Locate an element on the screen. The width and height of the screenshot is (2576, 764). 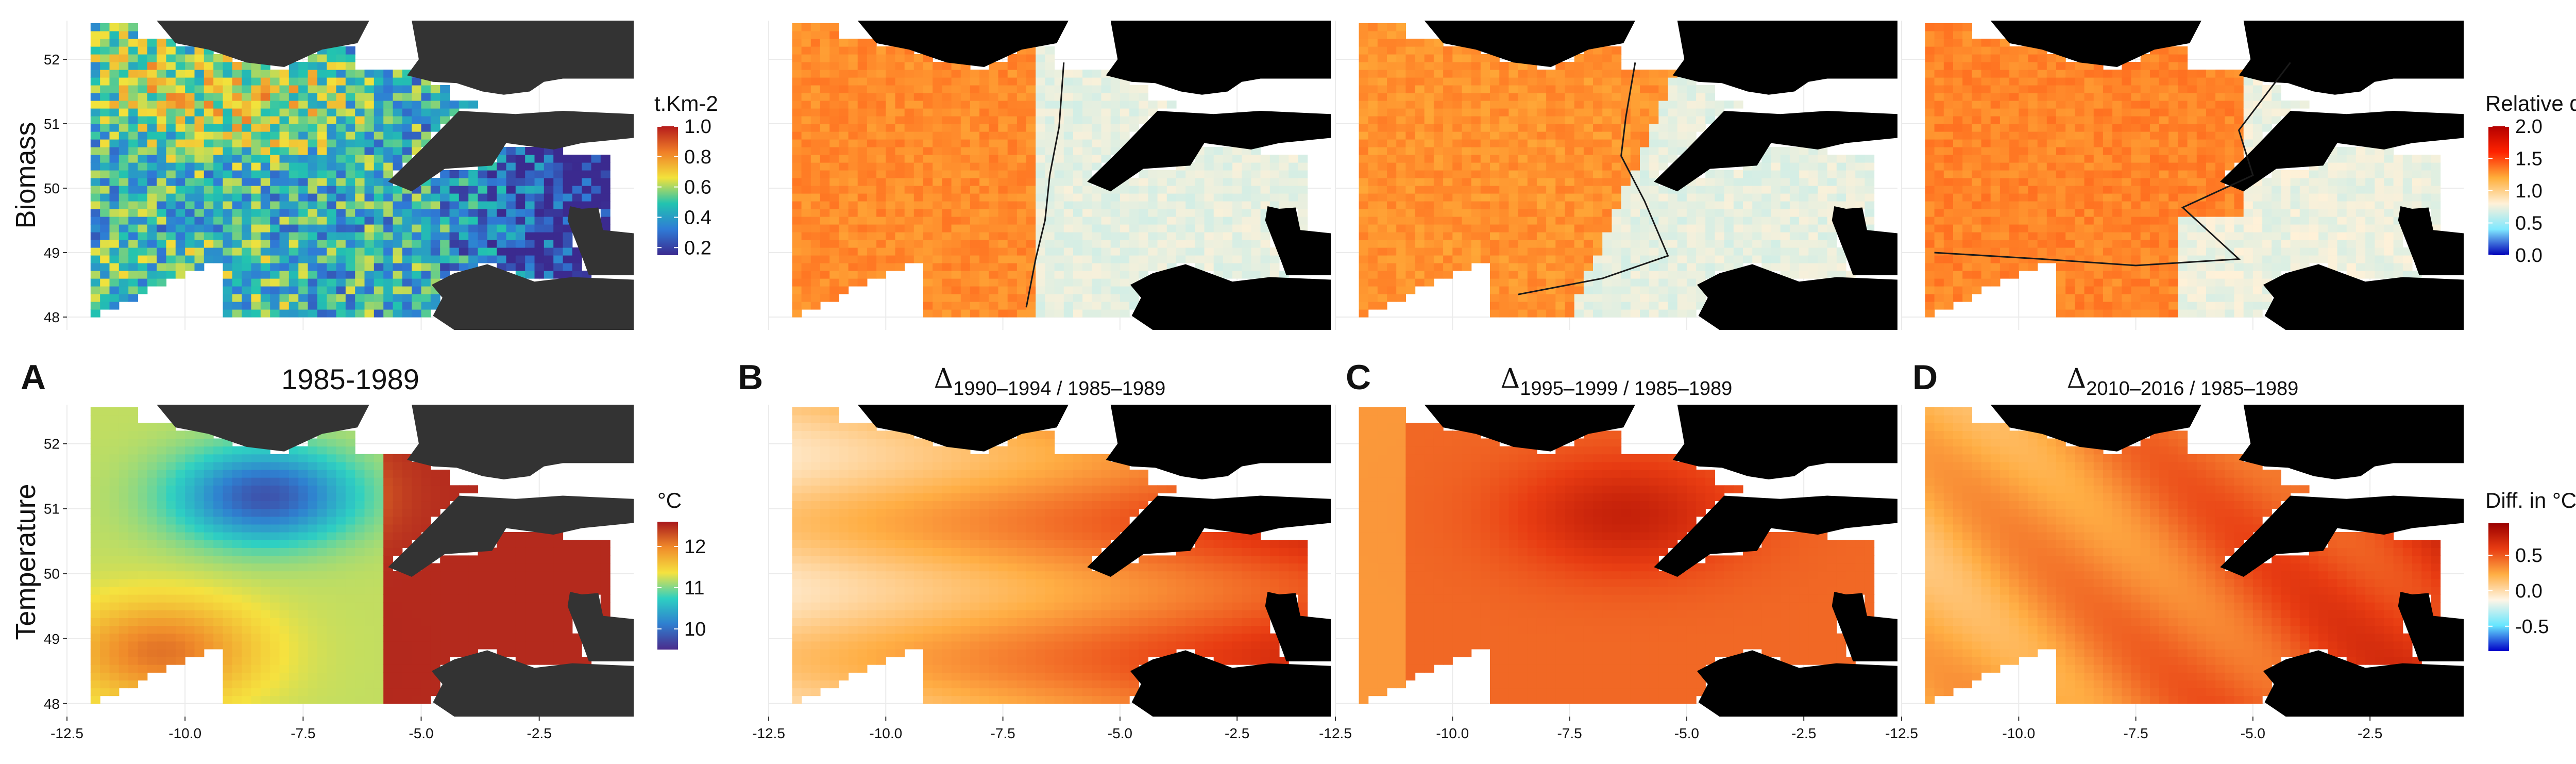
panel-temperature-c: -12.5 -10.0 -7.5 -5.0 -2.5 is located at coordinates (1608, 573).